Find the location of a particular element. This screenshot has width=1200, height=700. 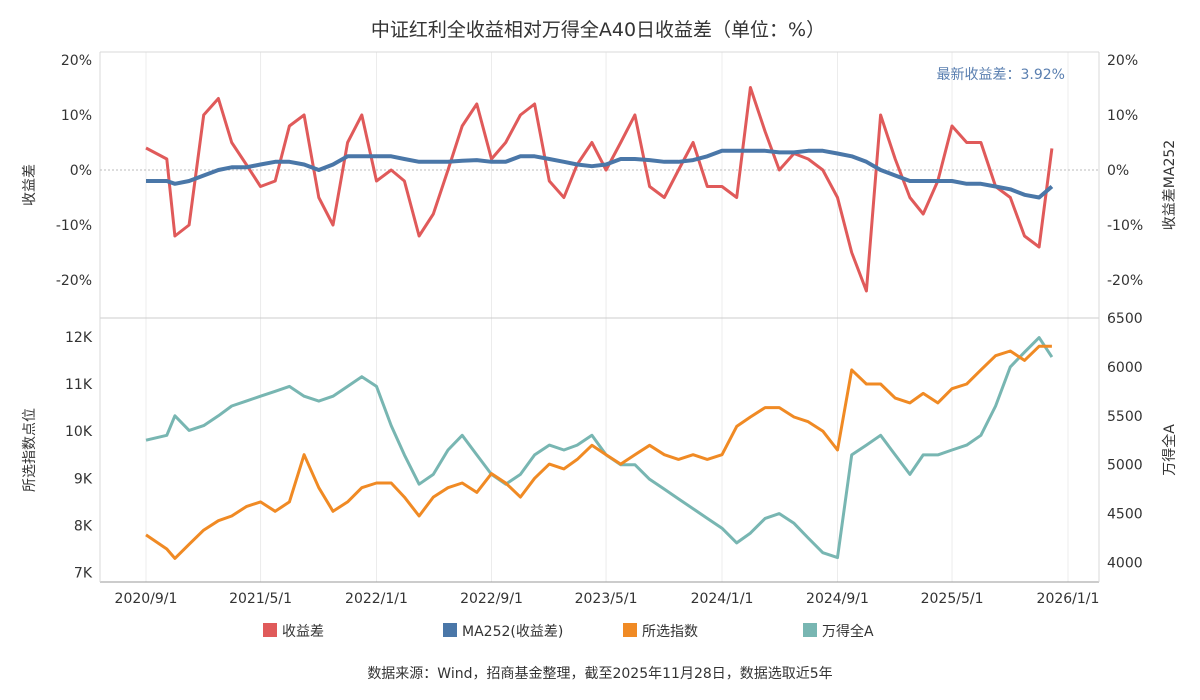

y-axis-title-ma: 收益差MA252 is located at coordinates (1170, 185).